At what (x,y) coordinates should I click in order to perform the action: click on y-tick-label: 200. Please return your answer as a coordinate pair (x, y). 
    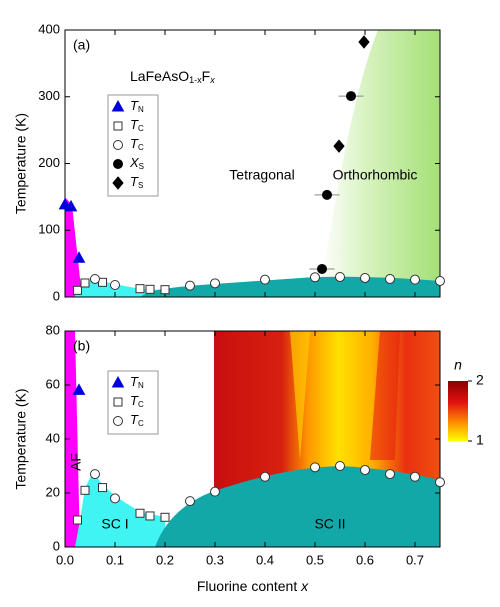
    Looking at the image, I should click on (49, 162).